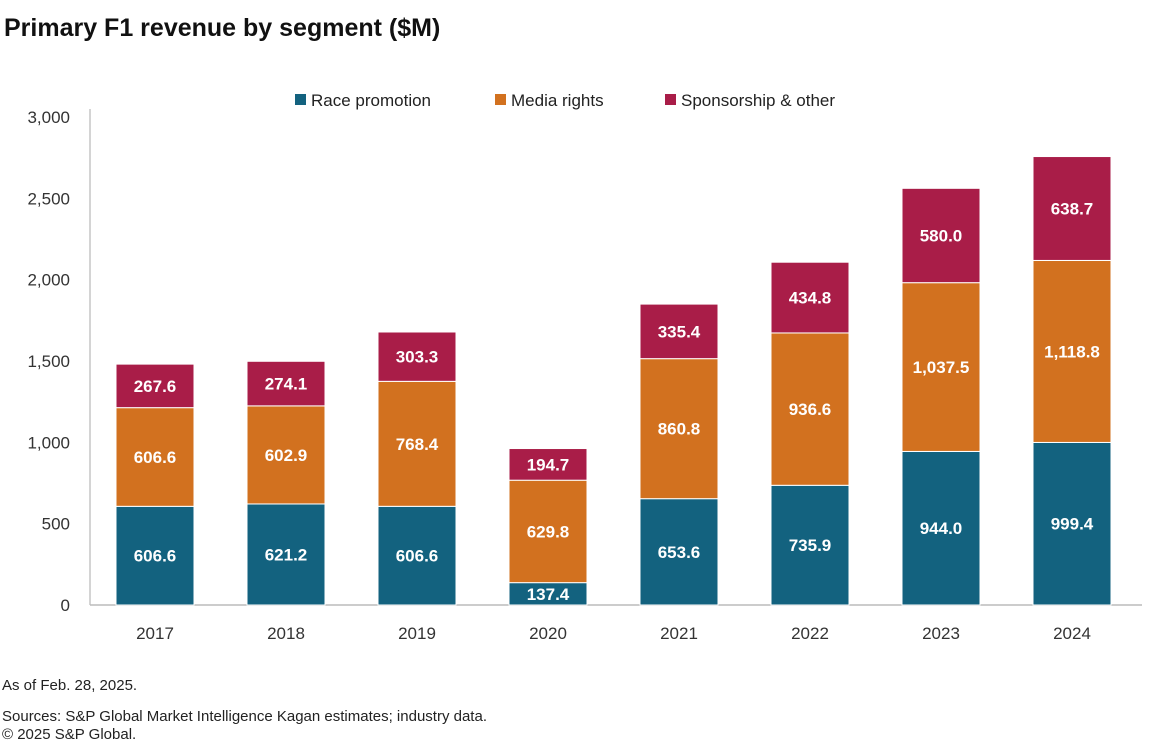 The width and height of the screenshot is (1158, 746). Describe the element at coordinates (286, 455) in the screenshot. I see `data-label: 602.9` at that location.